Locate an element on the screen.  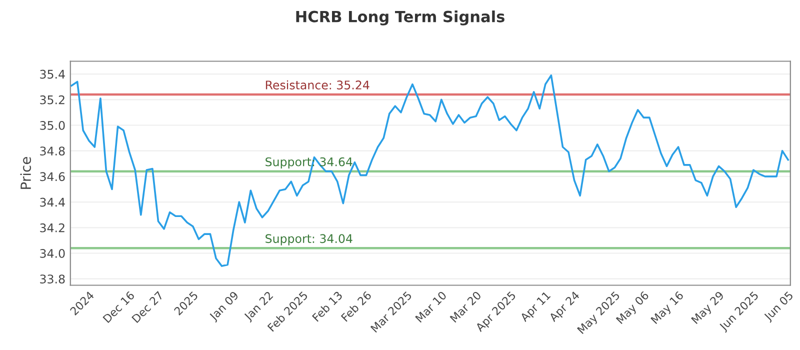
y-tick-label: 33.8 is located at coordinates (52, 279).